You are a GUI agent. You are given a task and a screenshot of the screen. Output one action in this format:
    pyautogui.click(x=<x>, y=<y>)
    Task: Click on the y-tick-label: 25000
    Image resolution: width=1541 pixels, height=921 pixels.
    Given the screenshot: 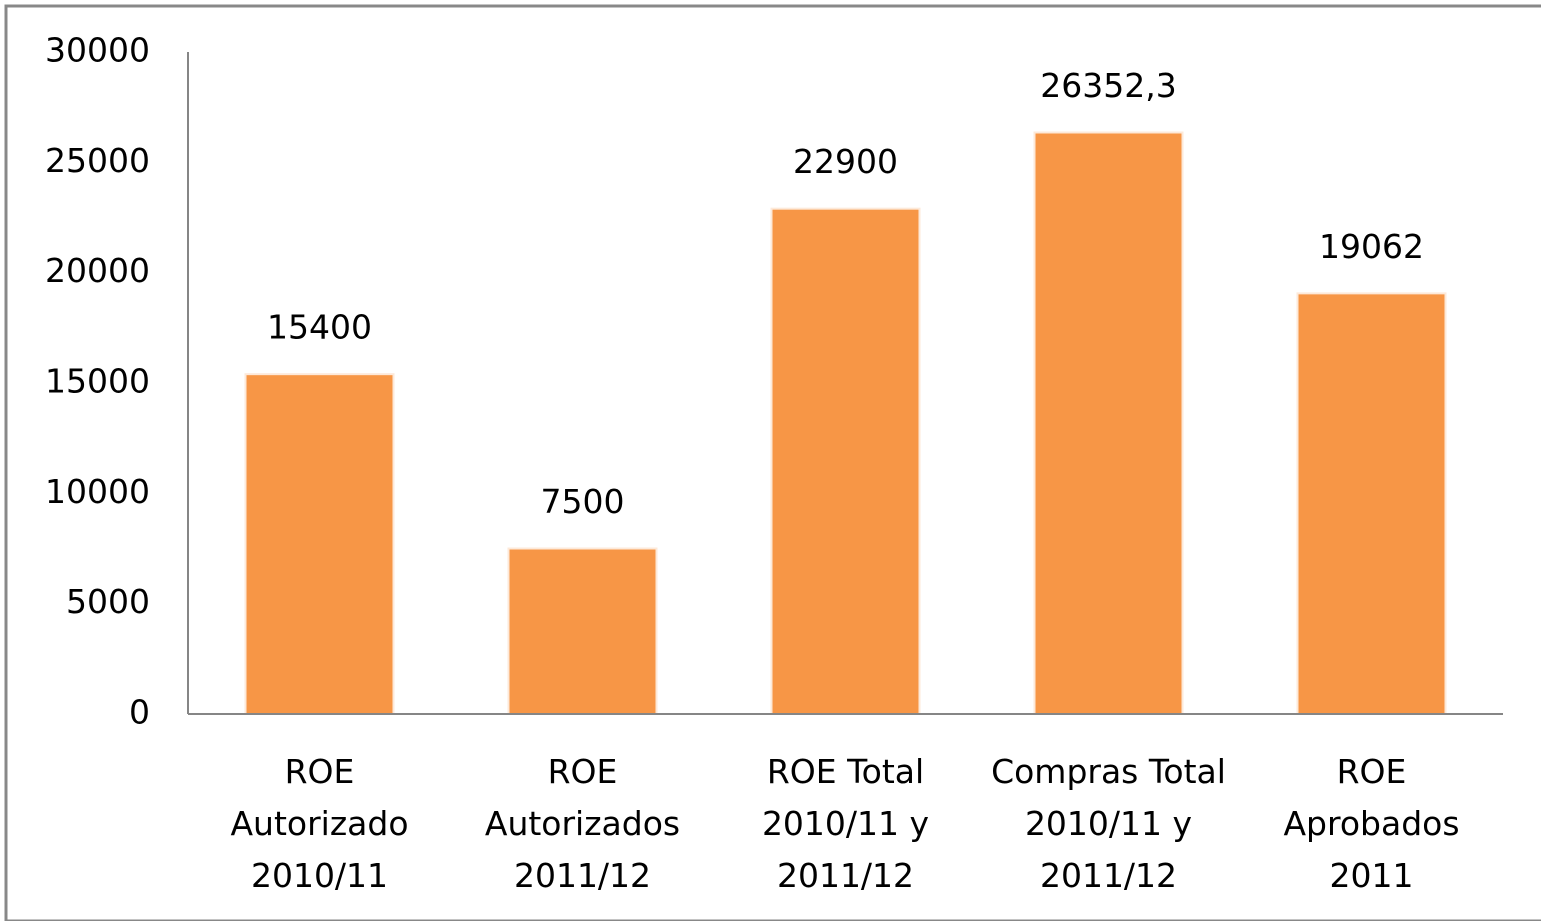 What is the action you would take?
    pyautogui.click(x=97, y=160)
    